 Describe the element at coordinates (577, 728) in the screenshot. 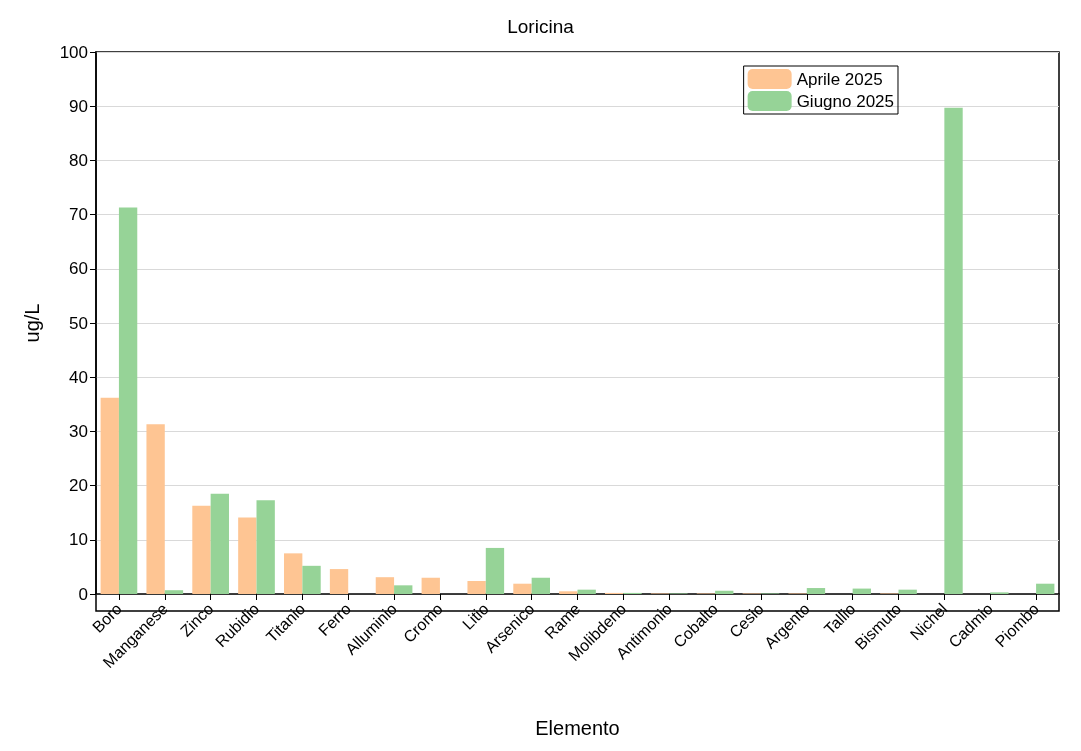

I see `x-axis-title: Elemento` at that location.